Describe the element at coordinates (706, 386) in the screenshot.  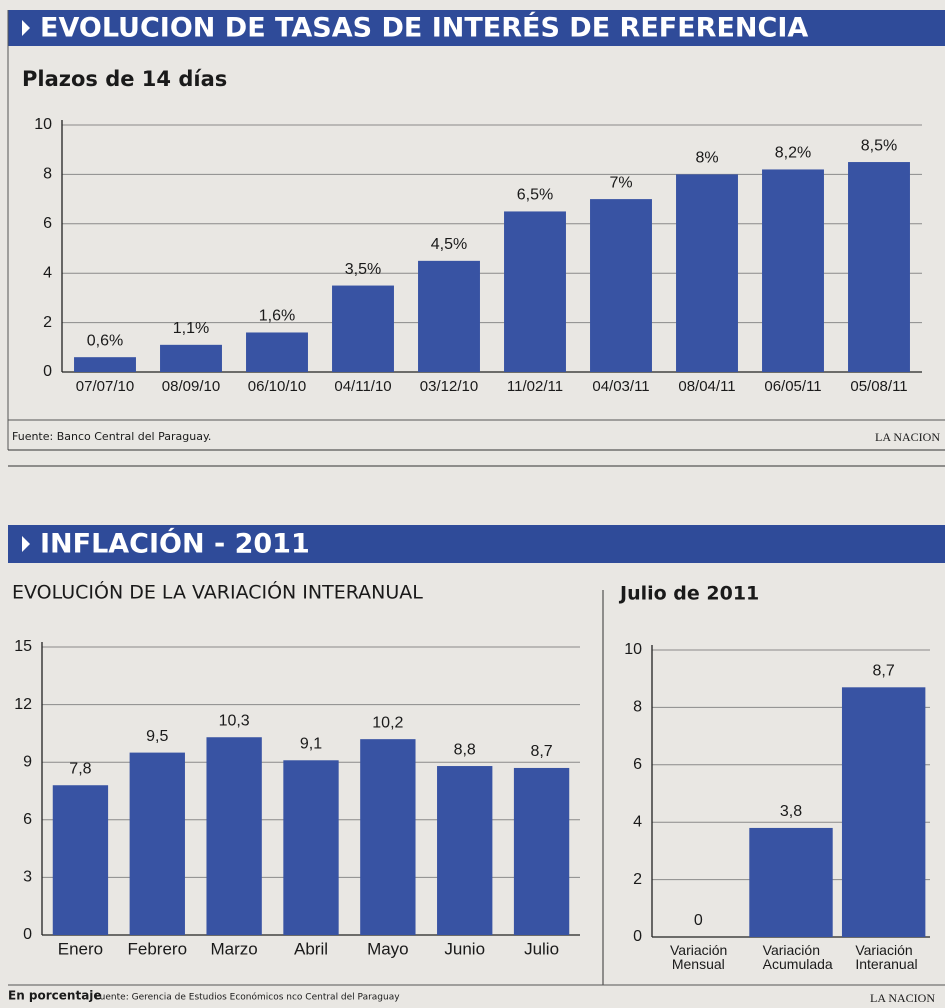
I see `x-tick-label: 08/04/11` at that location.